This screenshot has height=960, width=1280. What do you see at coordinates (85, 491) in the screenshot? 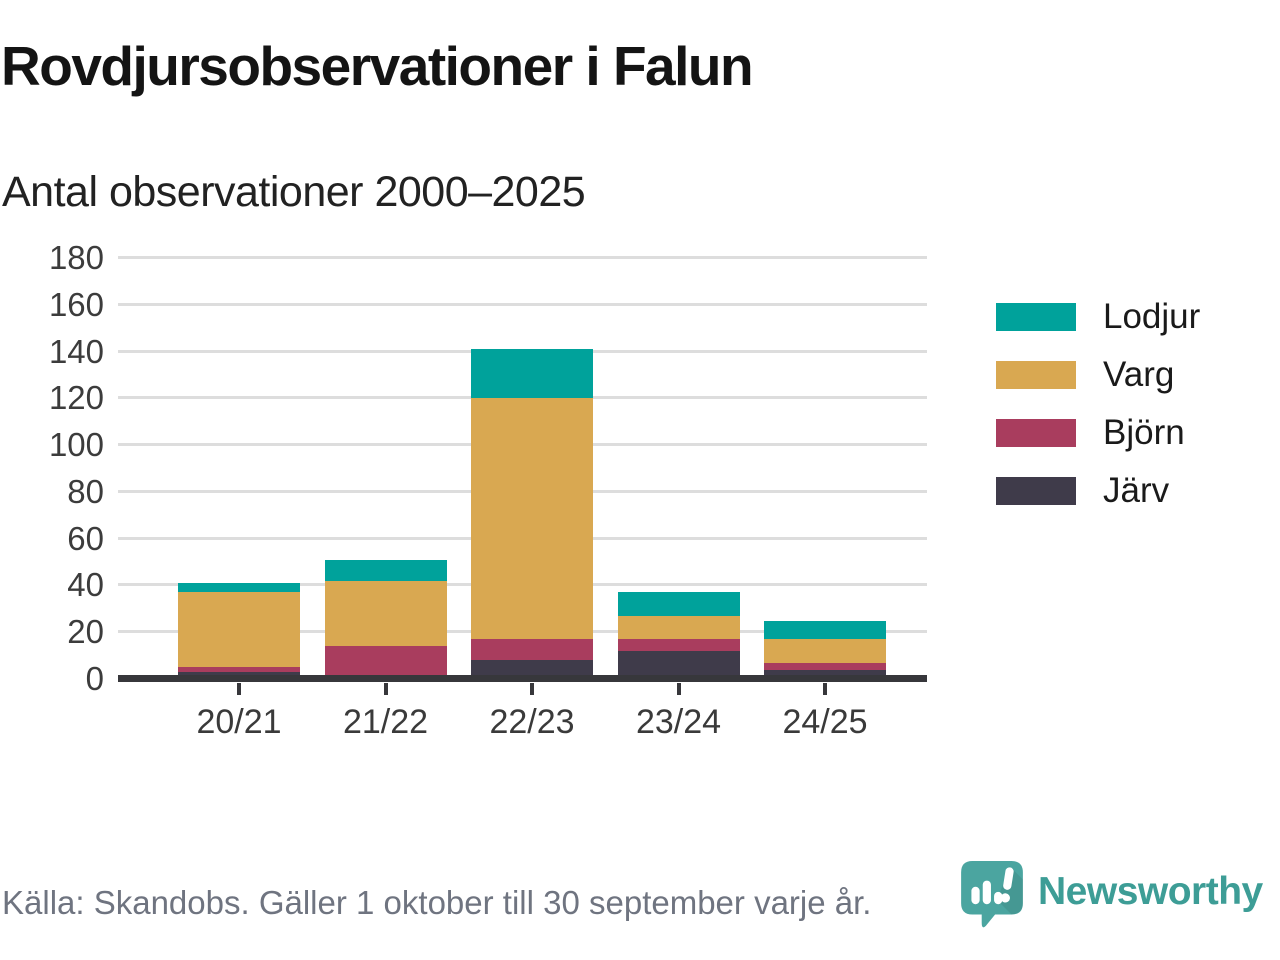
I see `y-axis-label: 80` at bounding box center [85, 491].